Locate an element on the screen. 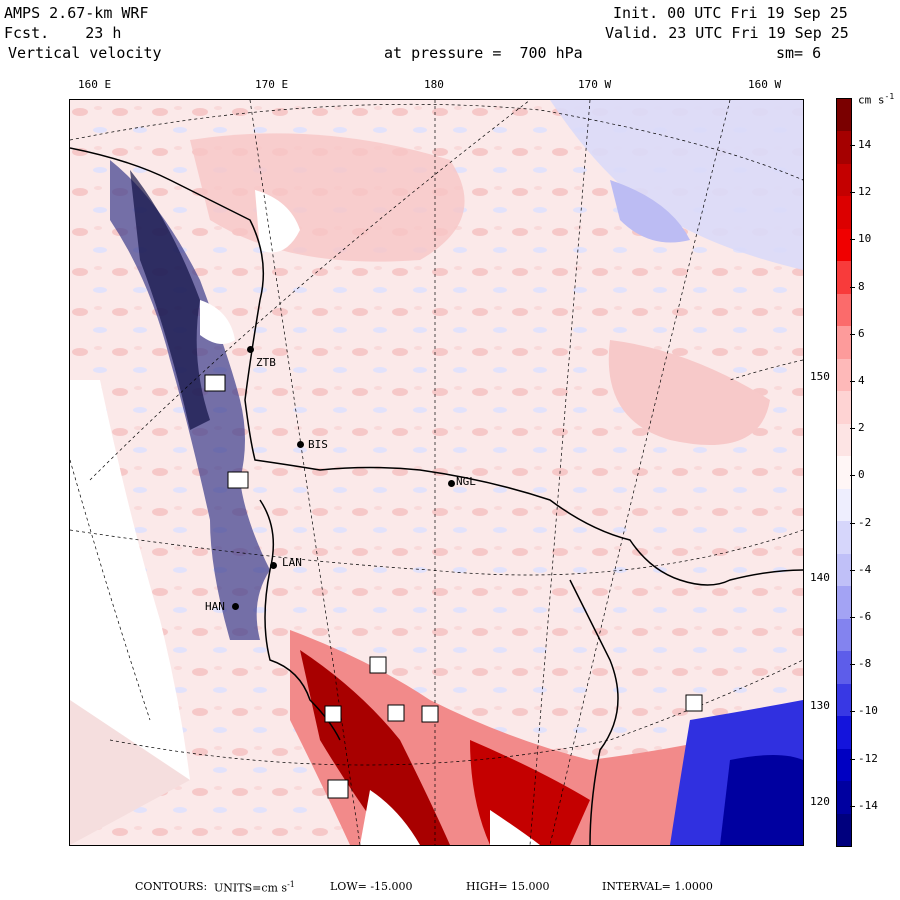  colorbar-units-exponent: -1 is located at coordinates (889, 96).